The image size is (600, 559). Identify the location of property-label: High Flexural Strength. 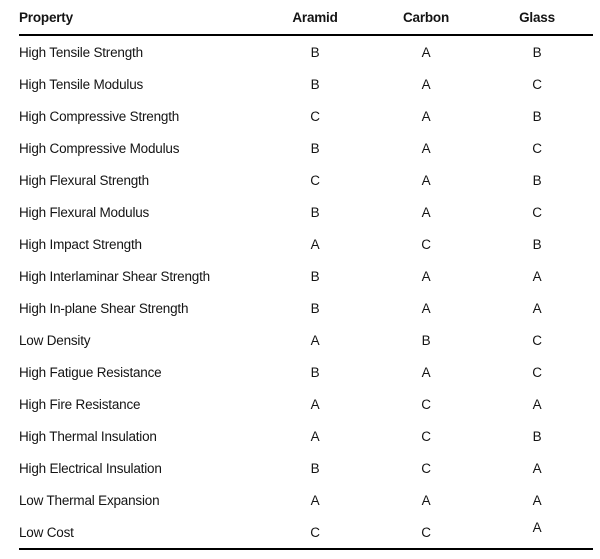
(84, 180).